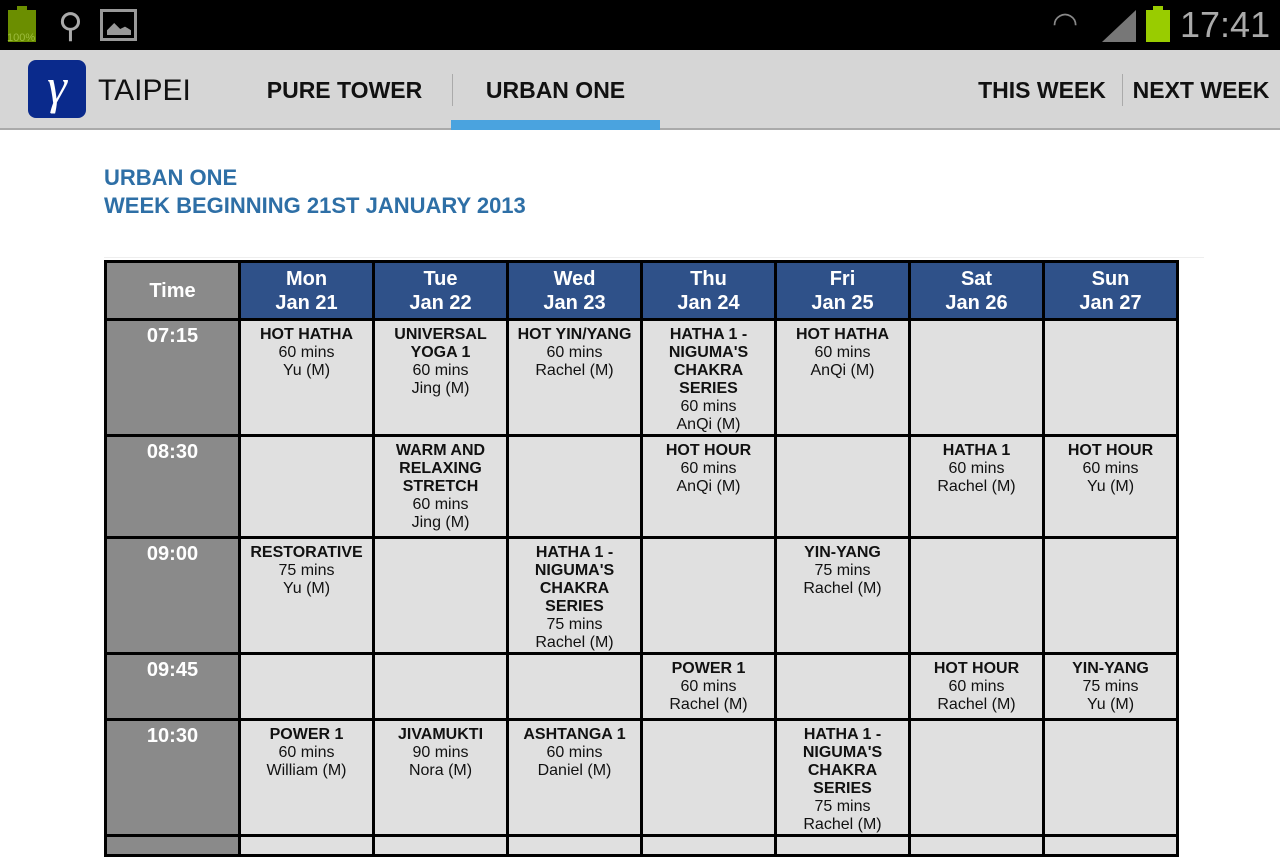  Describe the element at coordinates (144, 90) in the screenshot. I see `app-title: TAIPEI` at that location.